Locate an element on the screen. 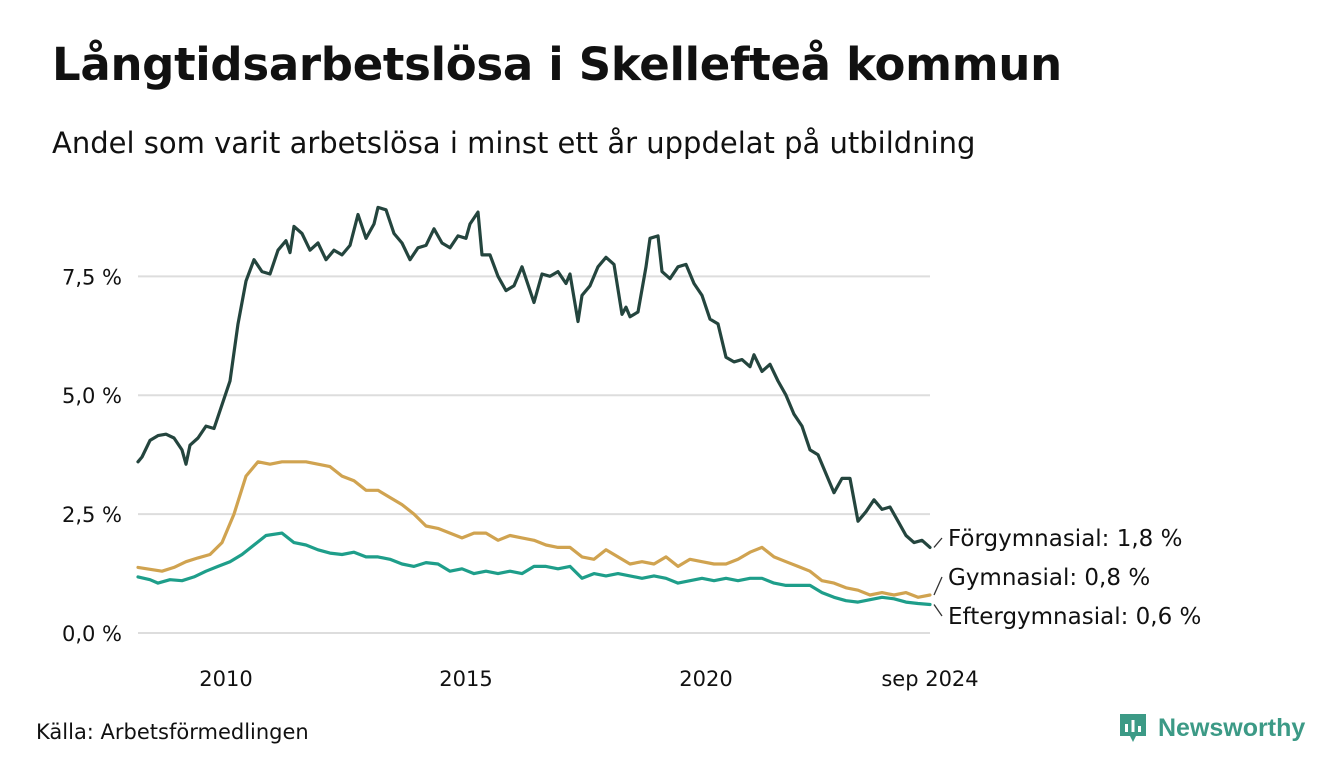 The width and height of the screenshot is (1340, 780). chart-title: Långtidsarbetslösa i Skellefteå kommun is located at coordinates (557, 64).